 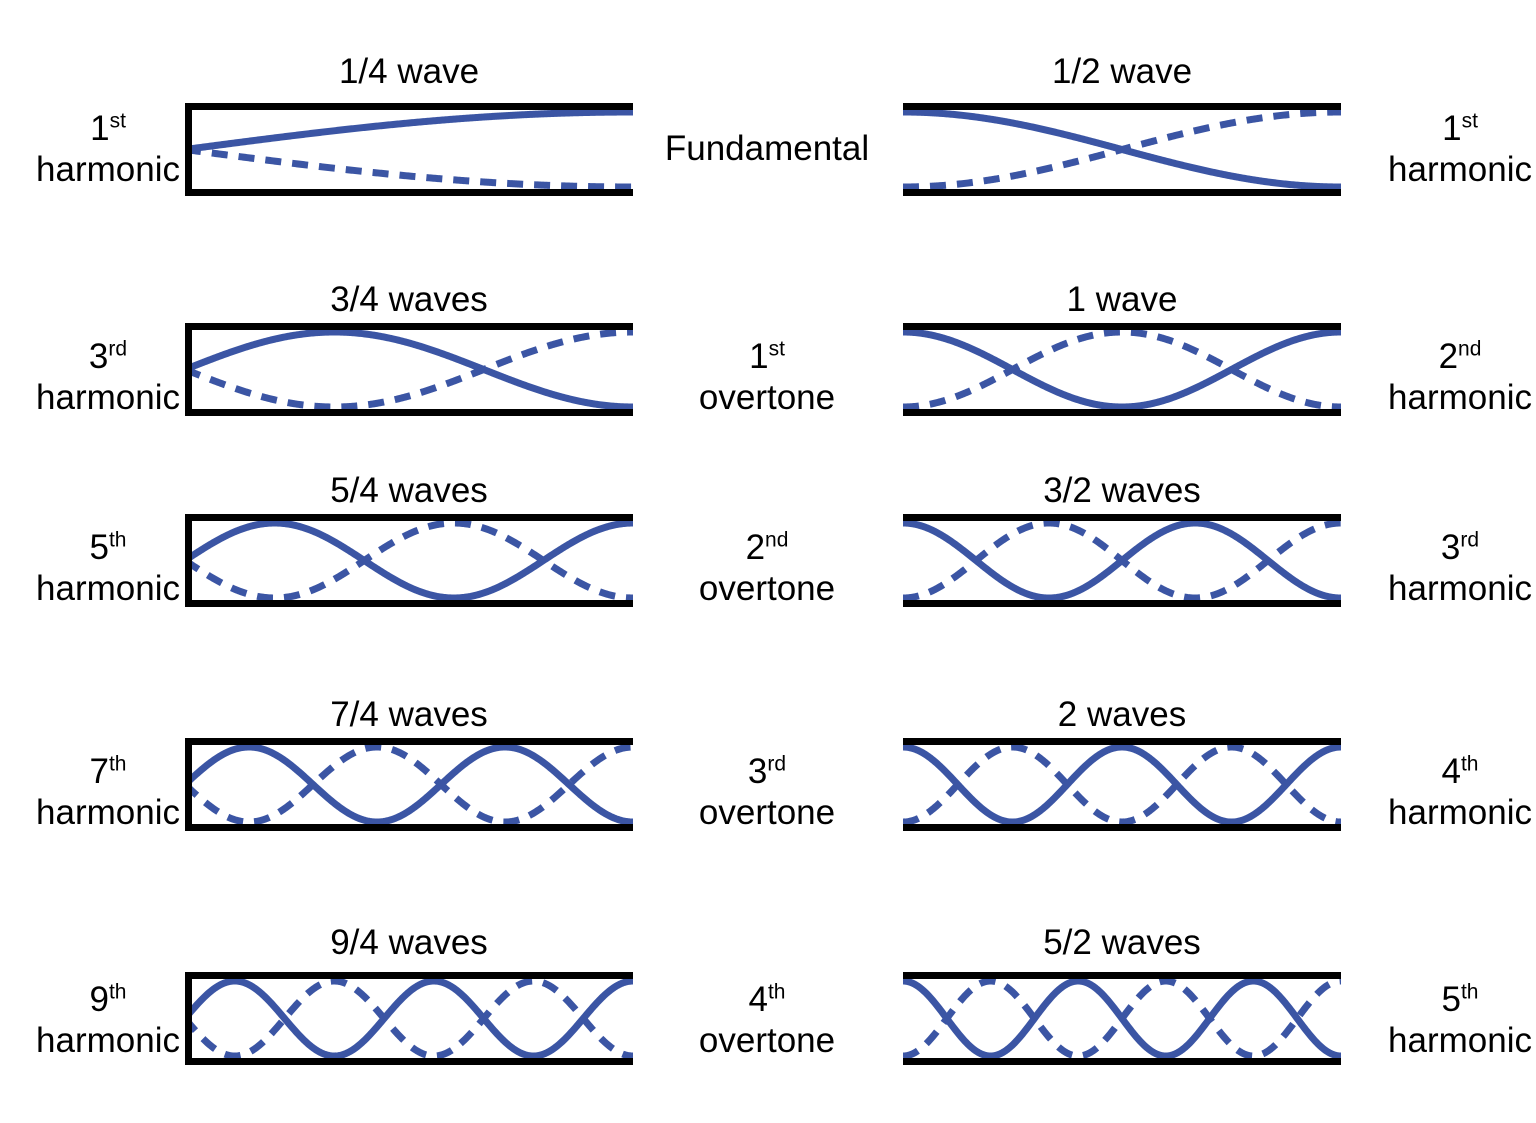 I want to click on middle-overtone-ordinal: 2nd, so click(x=767, y=547).